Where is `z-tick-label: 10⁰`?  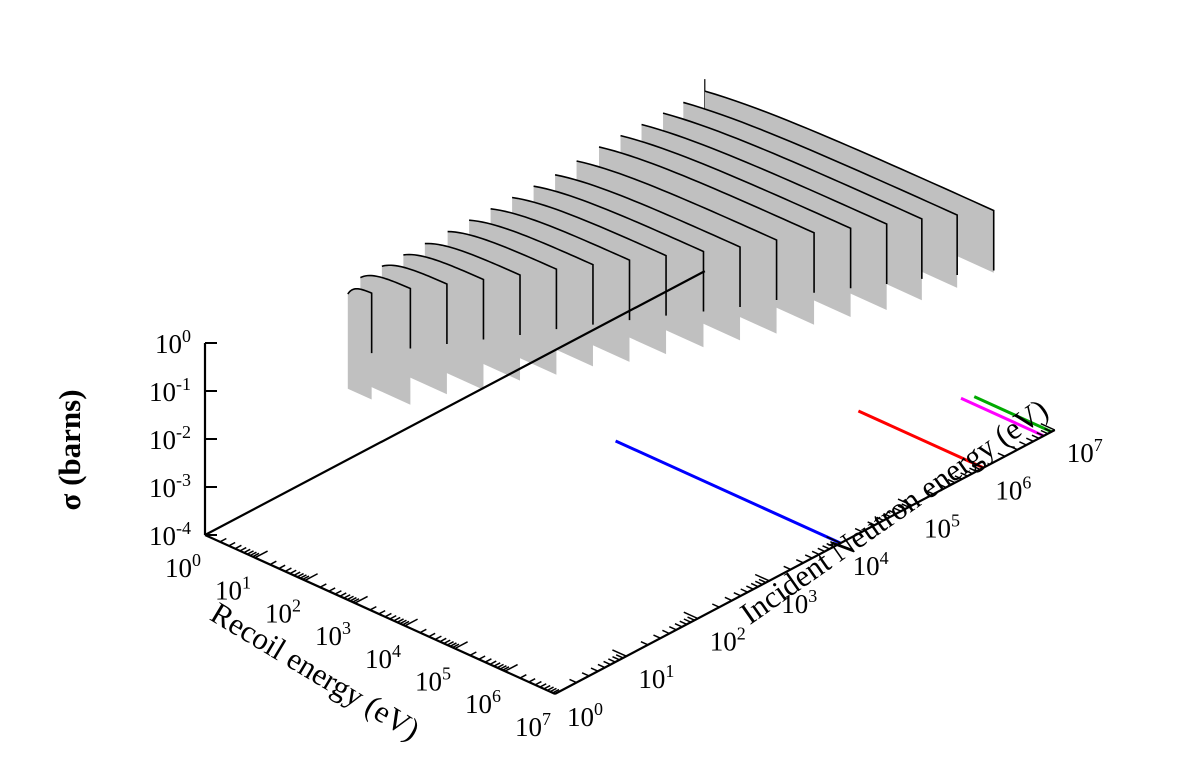
z-tick-label: 10⁰ is located at coordinates (173, 342).